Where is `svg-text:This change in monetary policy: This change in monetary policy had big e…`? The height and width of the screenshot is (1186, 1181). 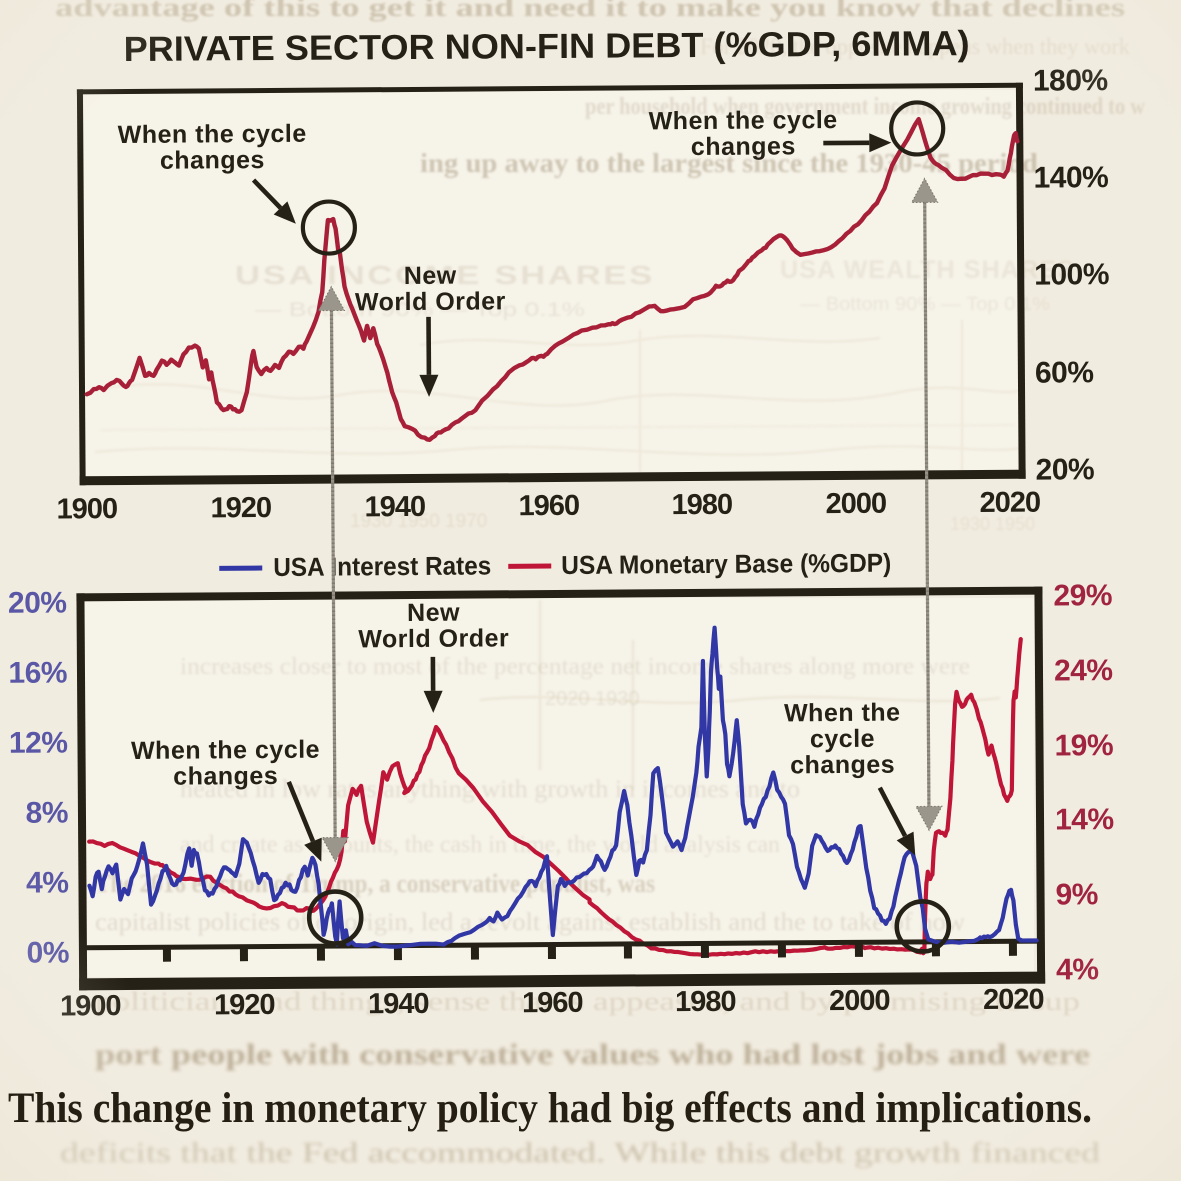 svg-text:This change in monetary policy: This change in monetary policy had big e… is located at coordinates (550, 1108).